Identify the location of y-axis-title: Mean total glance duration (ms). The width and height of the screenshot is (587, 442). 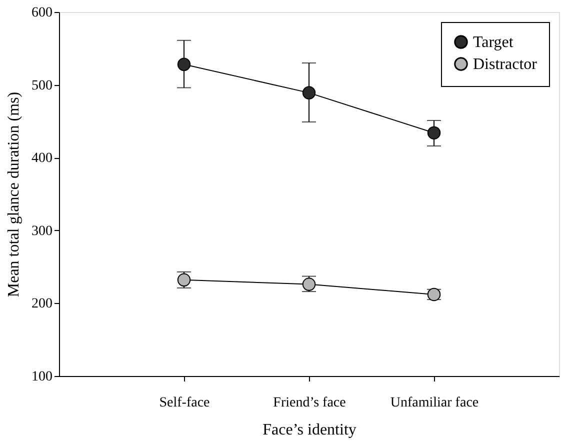
(14, 195).